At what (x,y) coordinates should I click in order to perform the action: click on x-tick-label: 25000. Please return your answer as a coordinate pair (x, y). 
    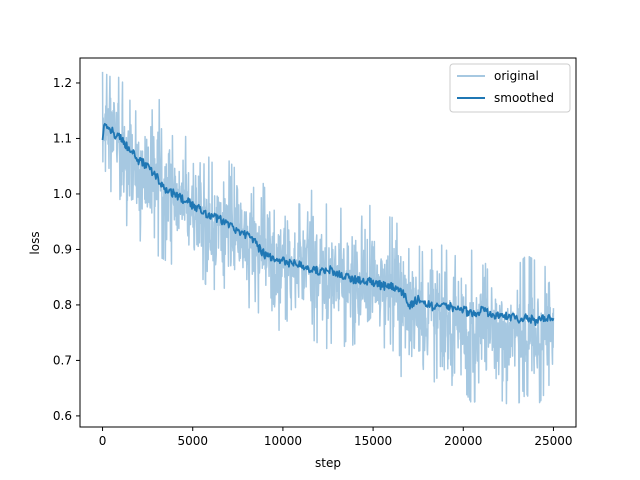
    Looking at the image, I should click on (553, 441).